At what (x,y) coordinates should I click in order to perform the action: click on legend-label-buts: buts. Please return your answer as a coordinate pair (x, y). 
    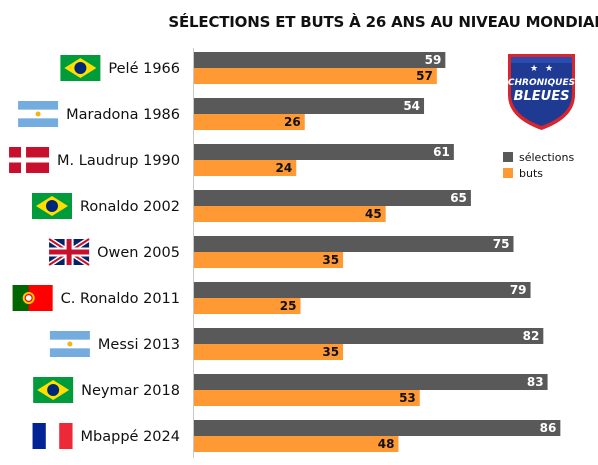
    Looking at the image, I should click on (531, 173).